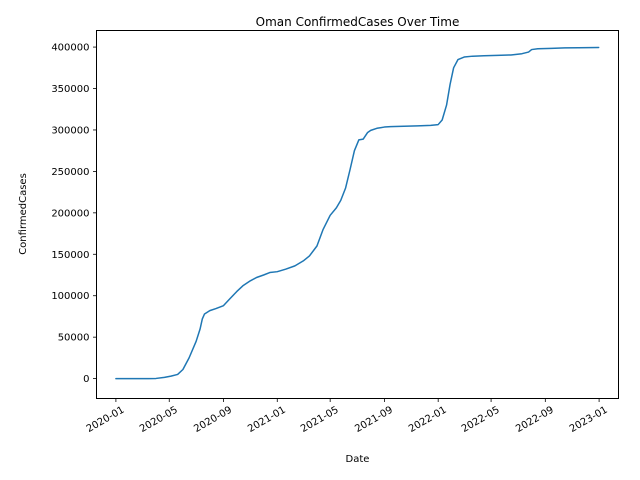 The width and height of the screenshot is (640, 480). I want to click on x-axis-label: Date, so click(358, 459).